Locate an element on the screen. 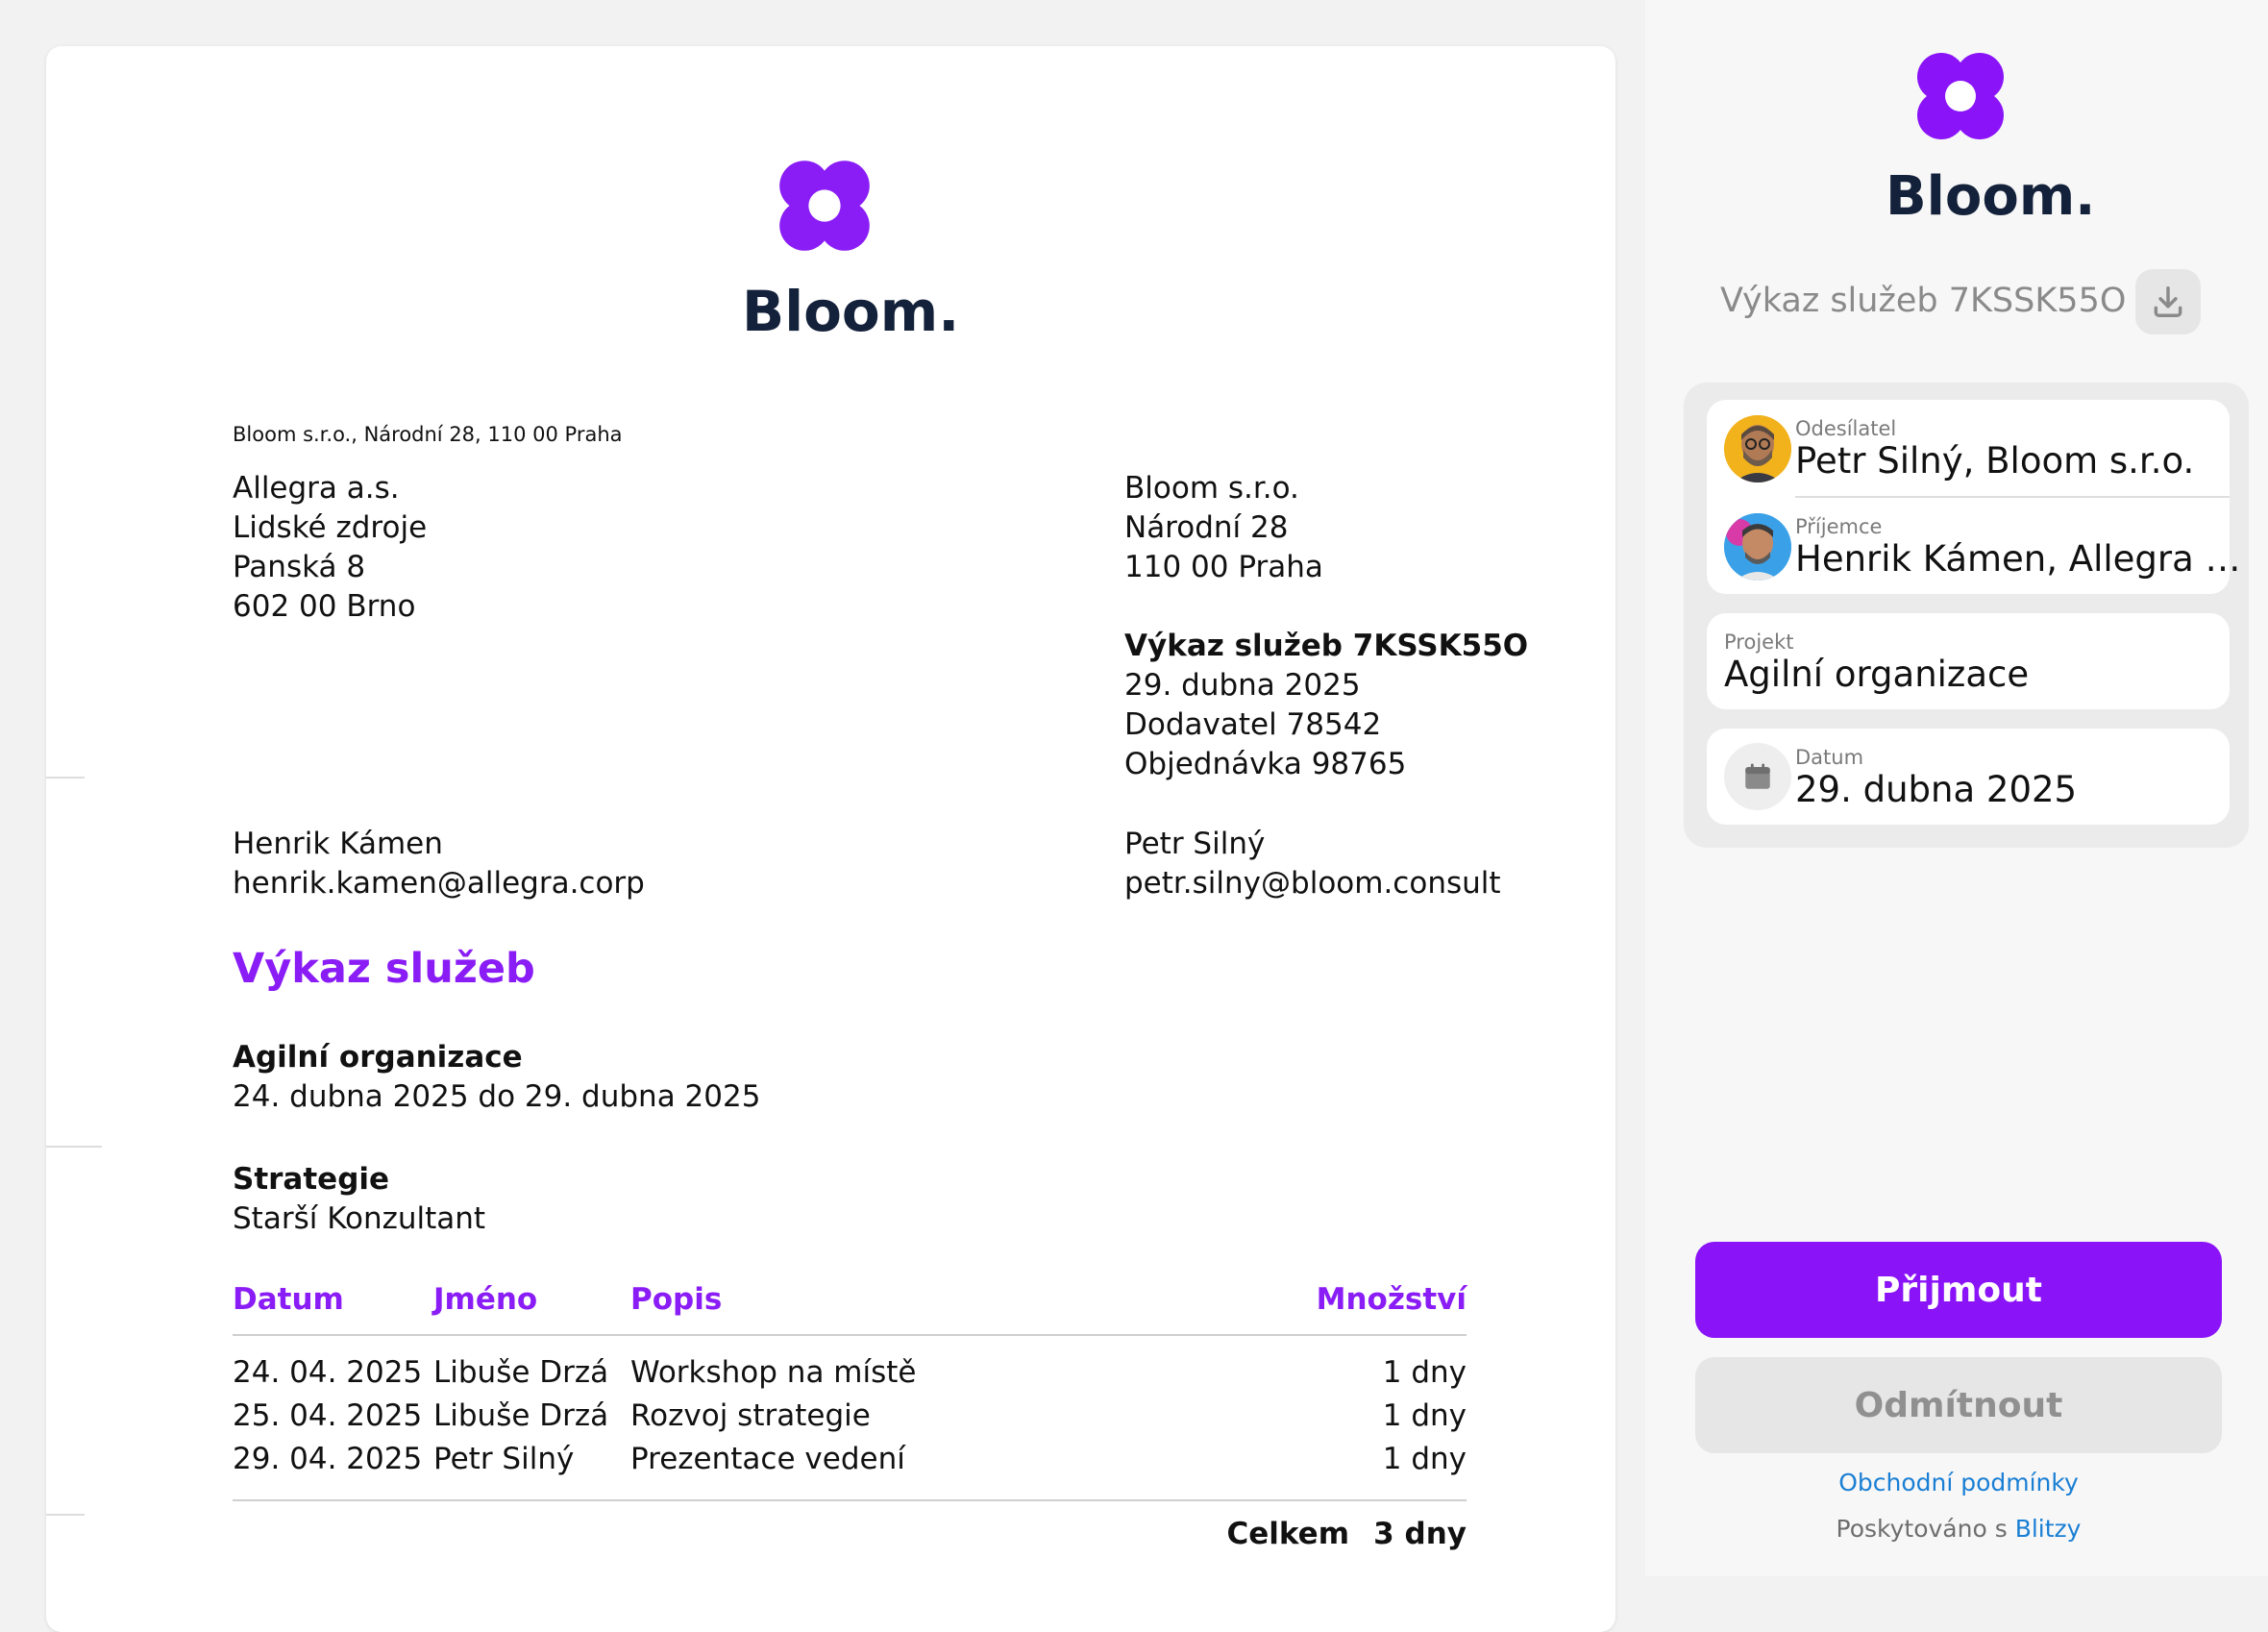  powered-by-row: Poskytováno s Blitzy is located at coordinates (1958, 1529).